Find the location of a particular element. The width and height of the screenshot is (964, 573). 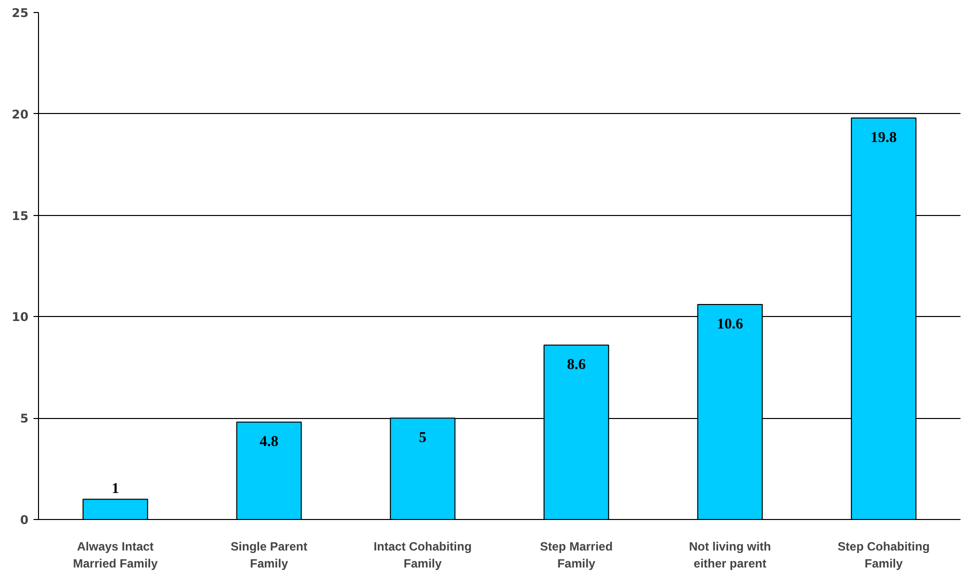

y-tick-label: 10 is located at coordinates (20, 317).